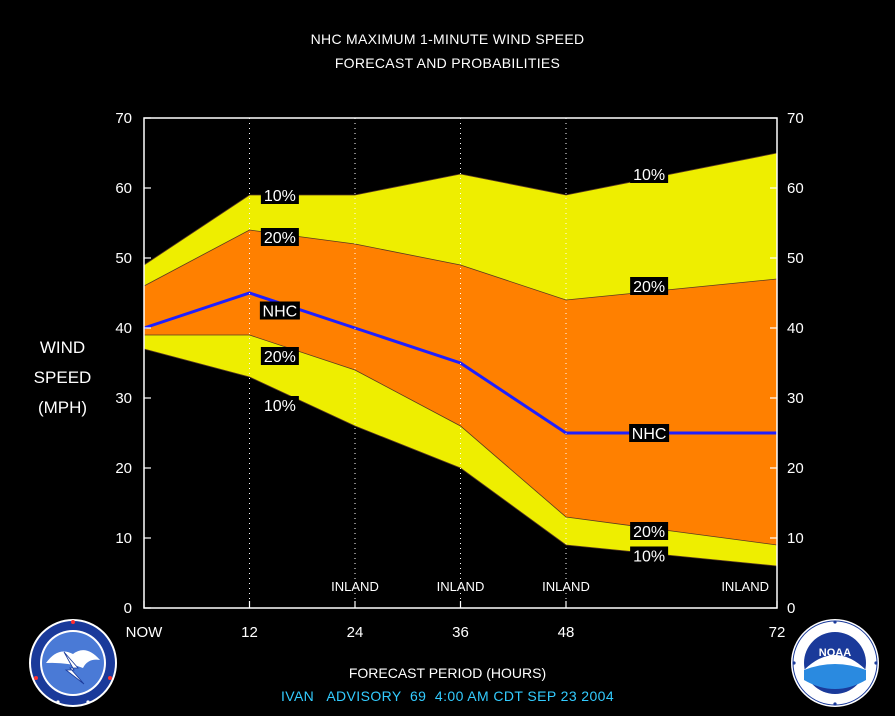 This screenshot has width=895, height=716. Describe the element at coordinates (355, 632) in the screenshot. I see `x-tick-label: 24` at that location.